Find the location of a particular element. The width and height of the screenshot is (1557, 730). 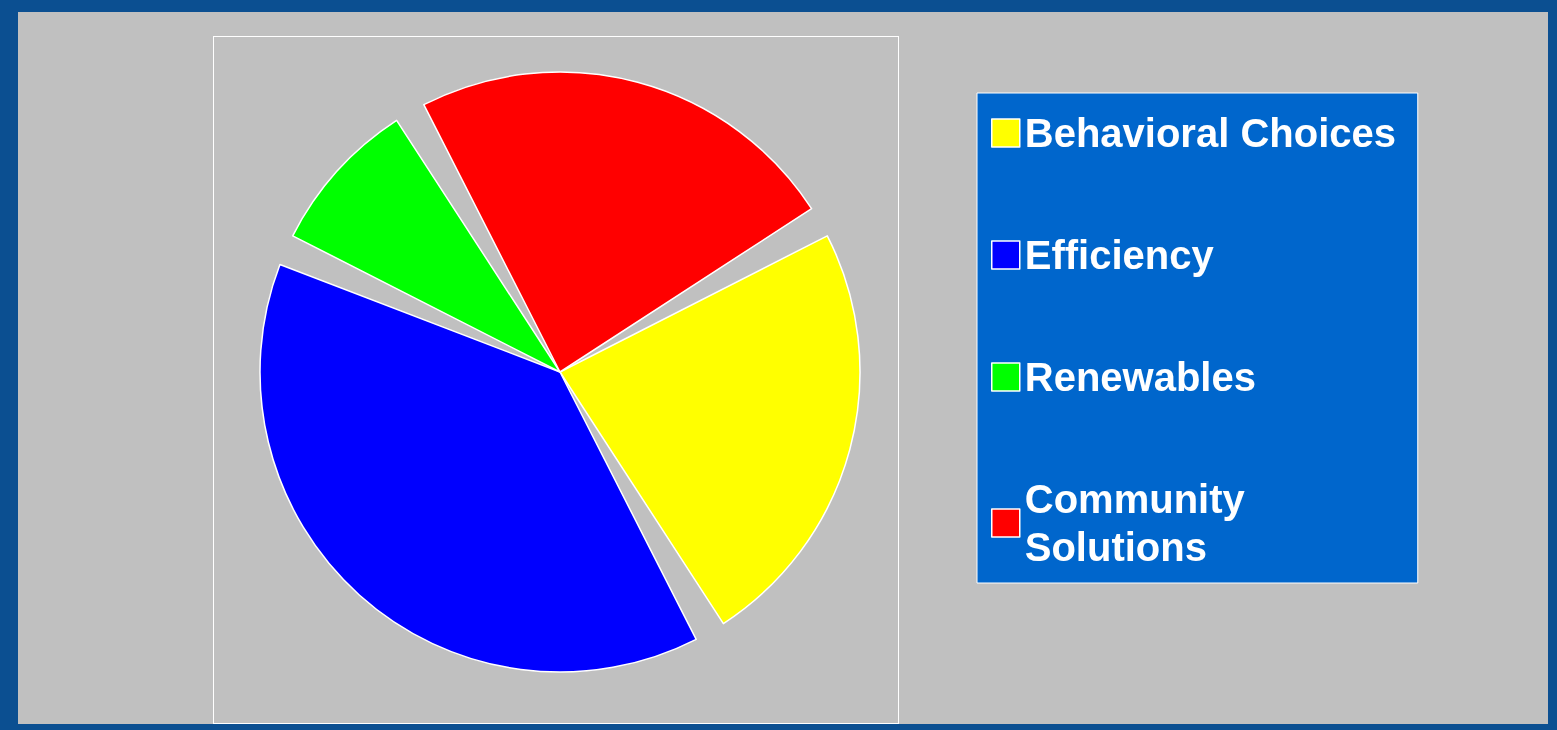

legend-label: Renewables is located at coordinates (1140, 377).